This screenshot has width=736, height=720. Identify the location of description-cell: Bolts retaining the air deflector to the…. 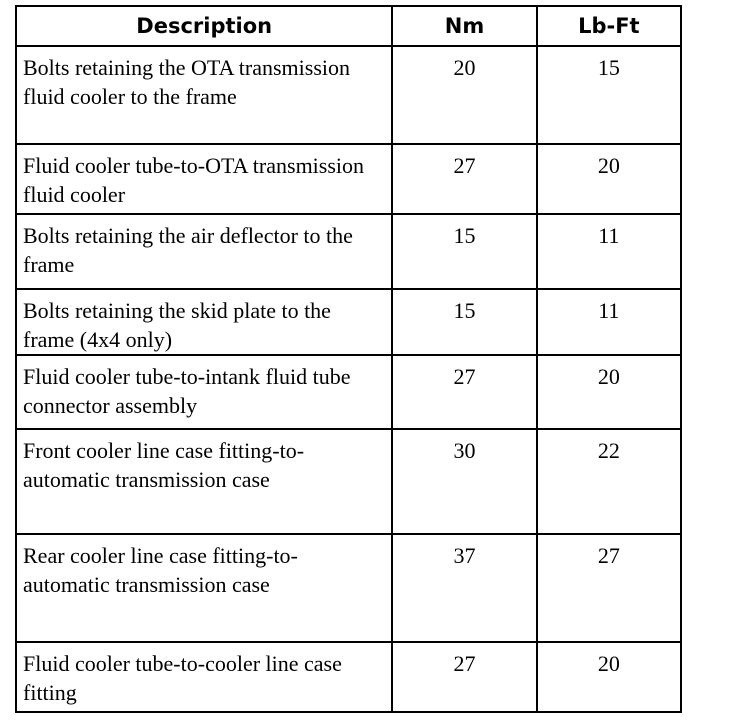
(204, 251).